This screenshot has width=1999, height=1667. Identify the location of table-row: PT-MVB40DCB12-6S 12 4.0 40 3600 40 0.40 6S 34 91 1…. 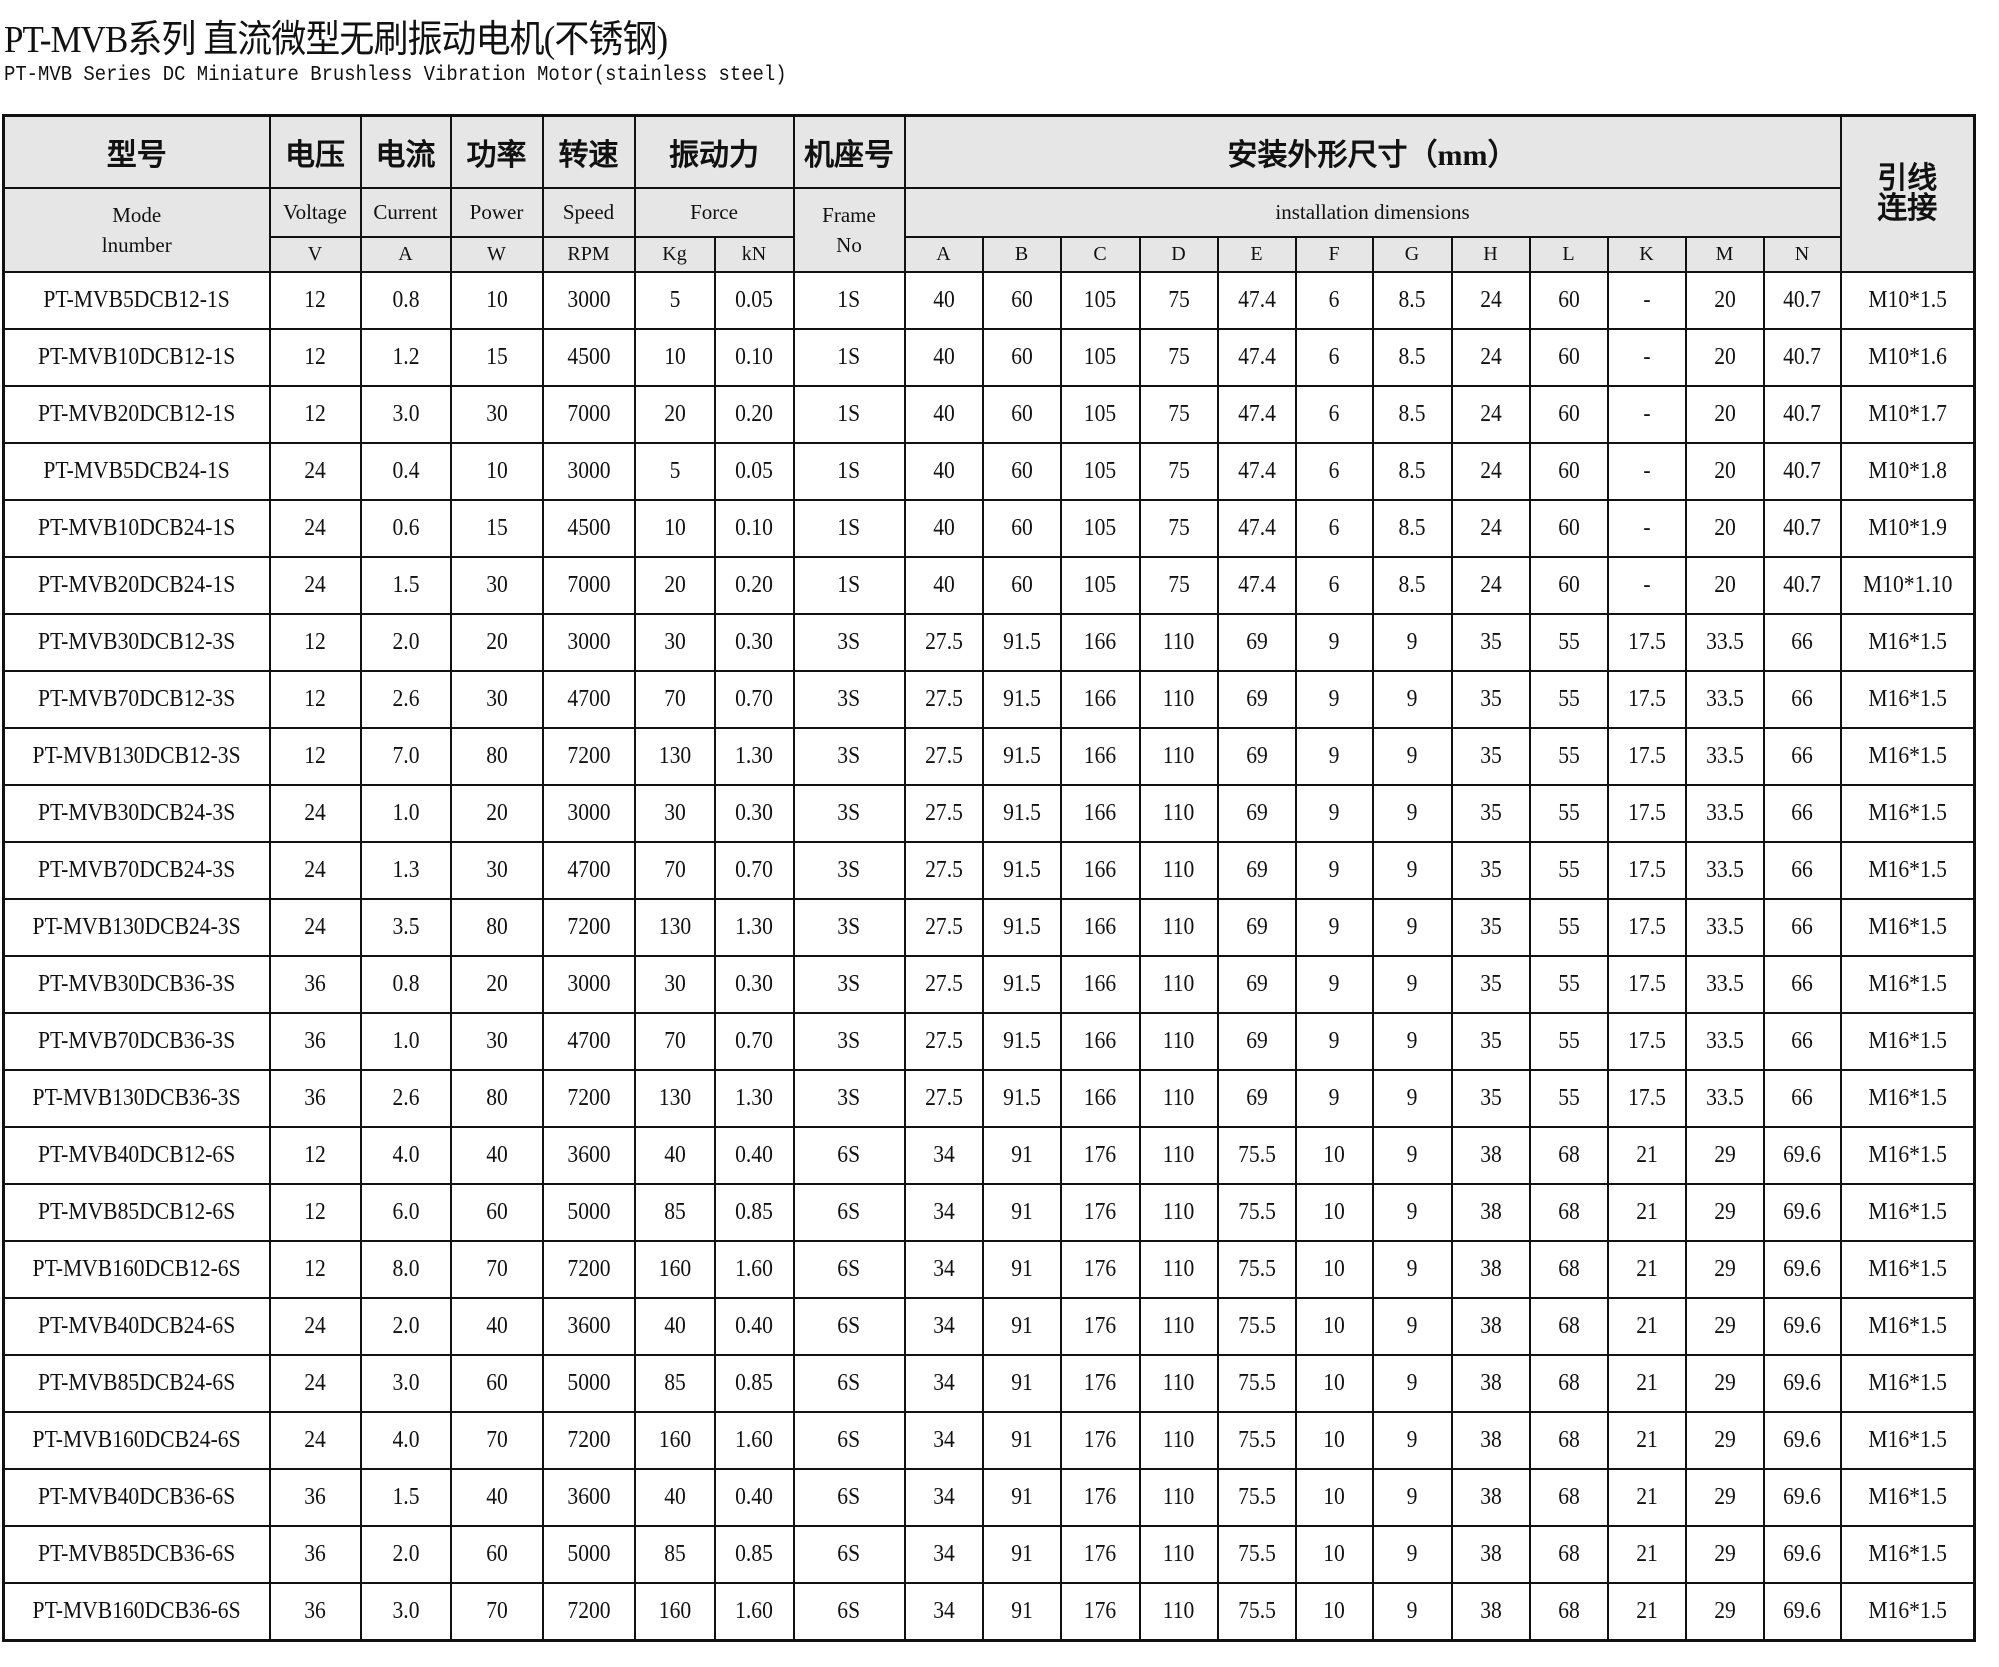
(989, 1155).